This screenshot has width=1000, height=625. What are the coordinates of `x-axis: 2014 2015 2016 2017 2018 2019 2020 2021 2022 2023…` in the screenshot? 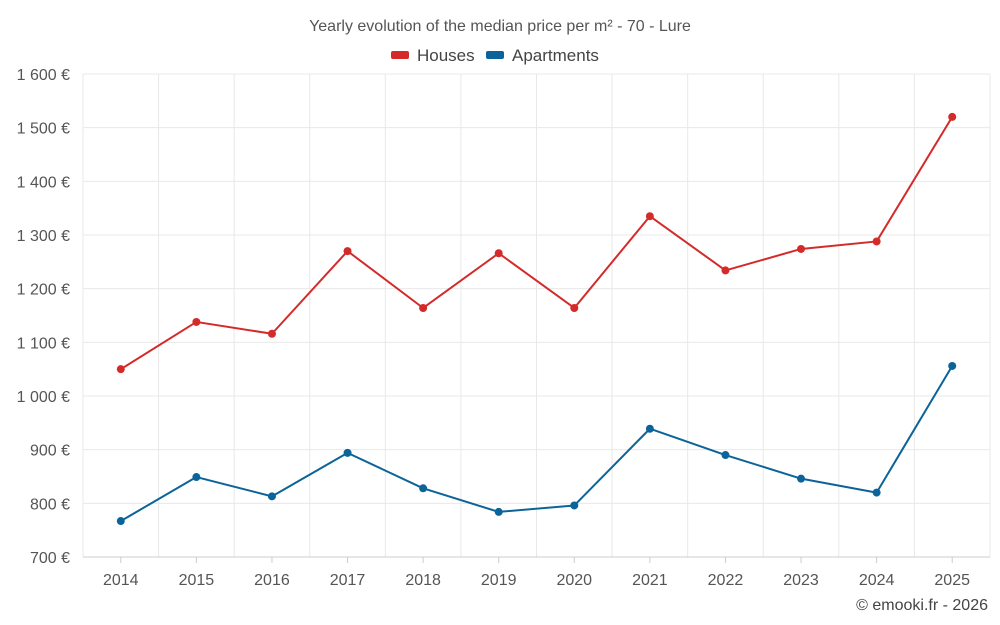 It's located at (536, 573).